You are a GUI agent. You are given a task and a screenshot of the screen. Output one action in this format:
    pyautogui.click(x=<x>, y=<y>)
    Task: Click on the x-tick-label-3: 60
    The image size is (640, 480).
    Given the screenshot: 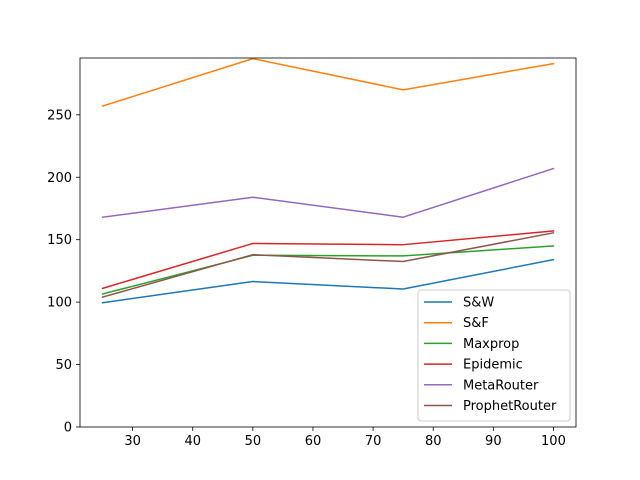 What is the action you would take?
    pyautogui.click(x=313, y=441)
    